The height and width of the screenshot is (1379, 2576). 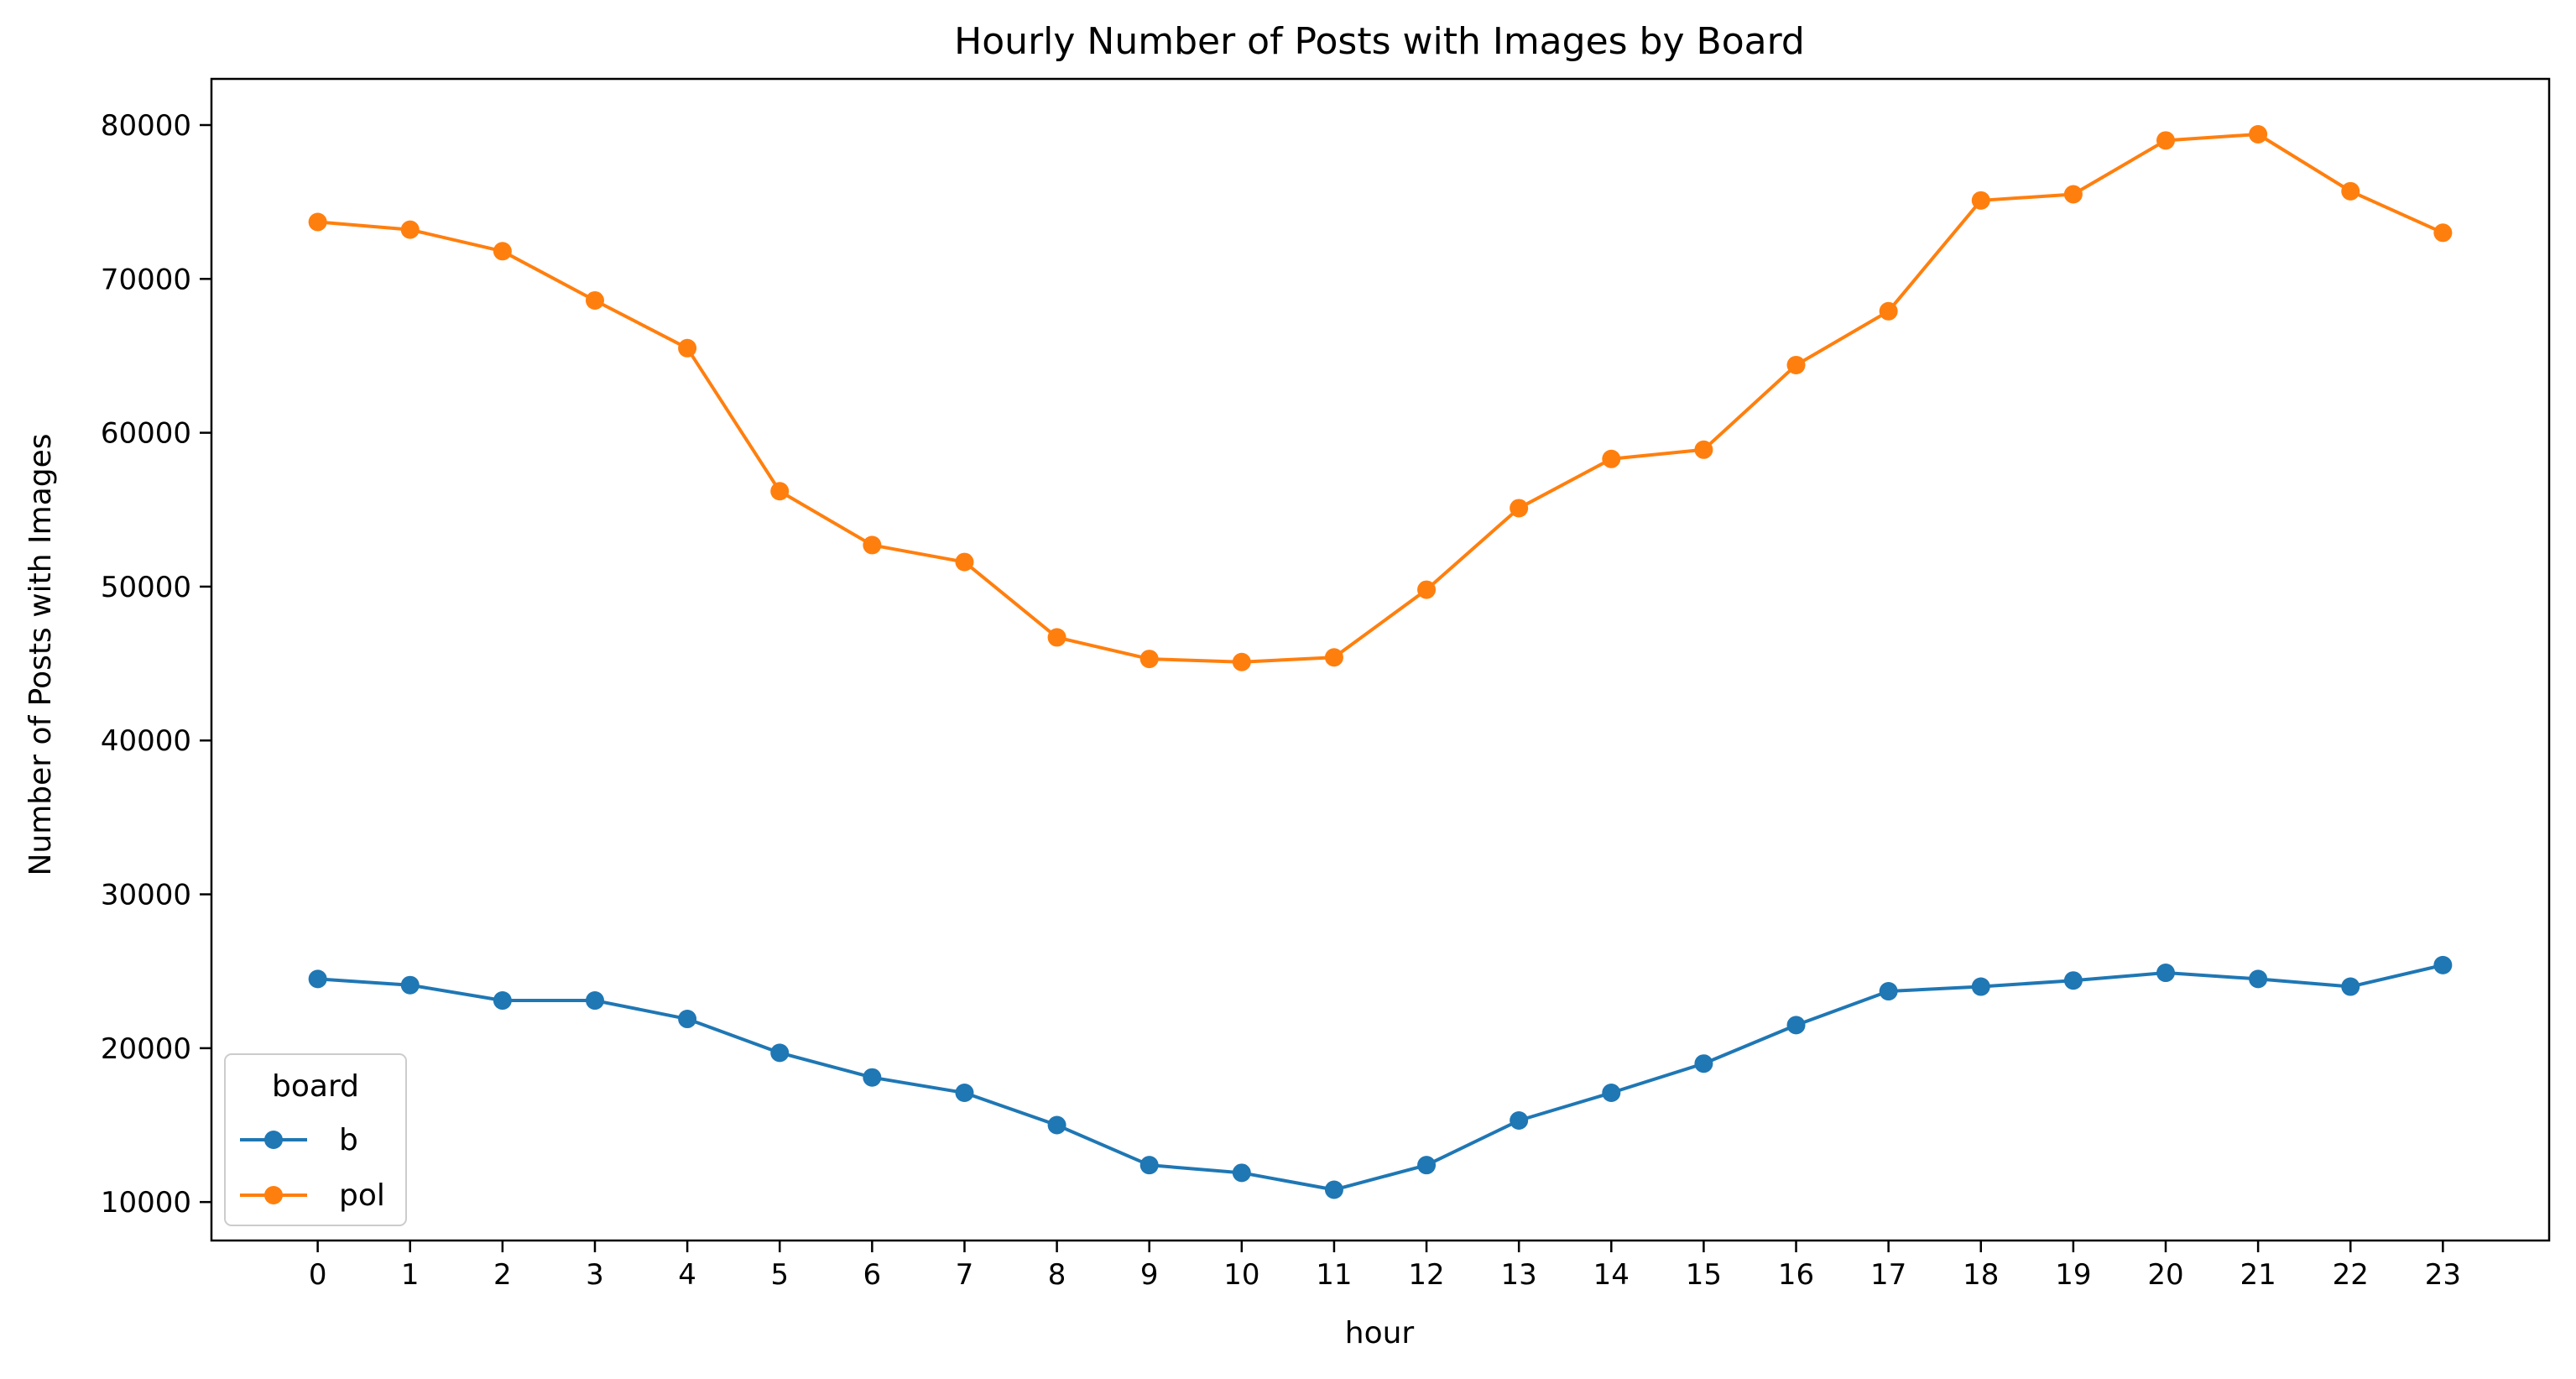 I want to click on legend-marker-pol, so click(x=273, y=1195).